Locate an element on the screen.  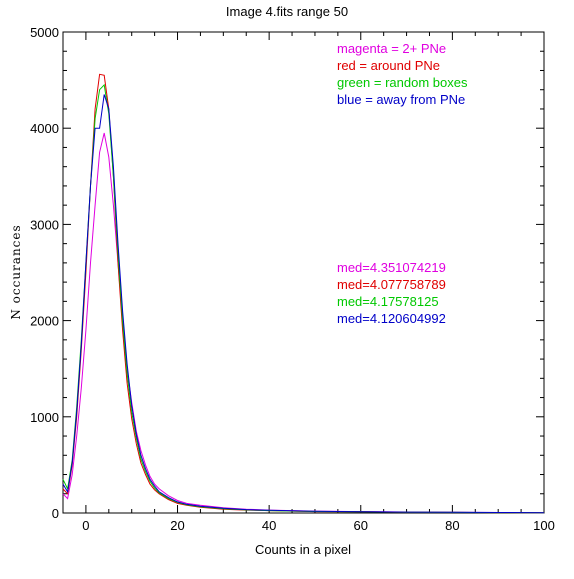
y-tick-label: 3000 is located at coordinates (44, 224).